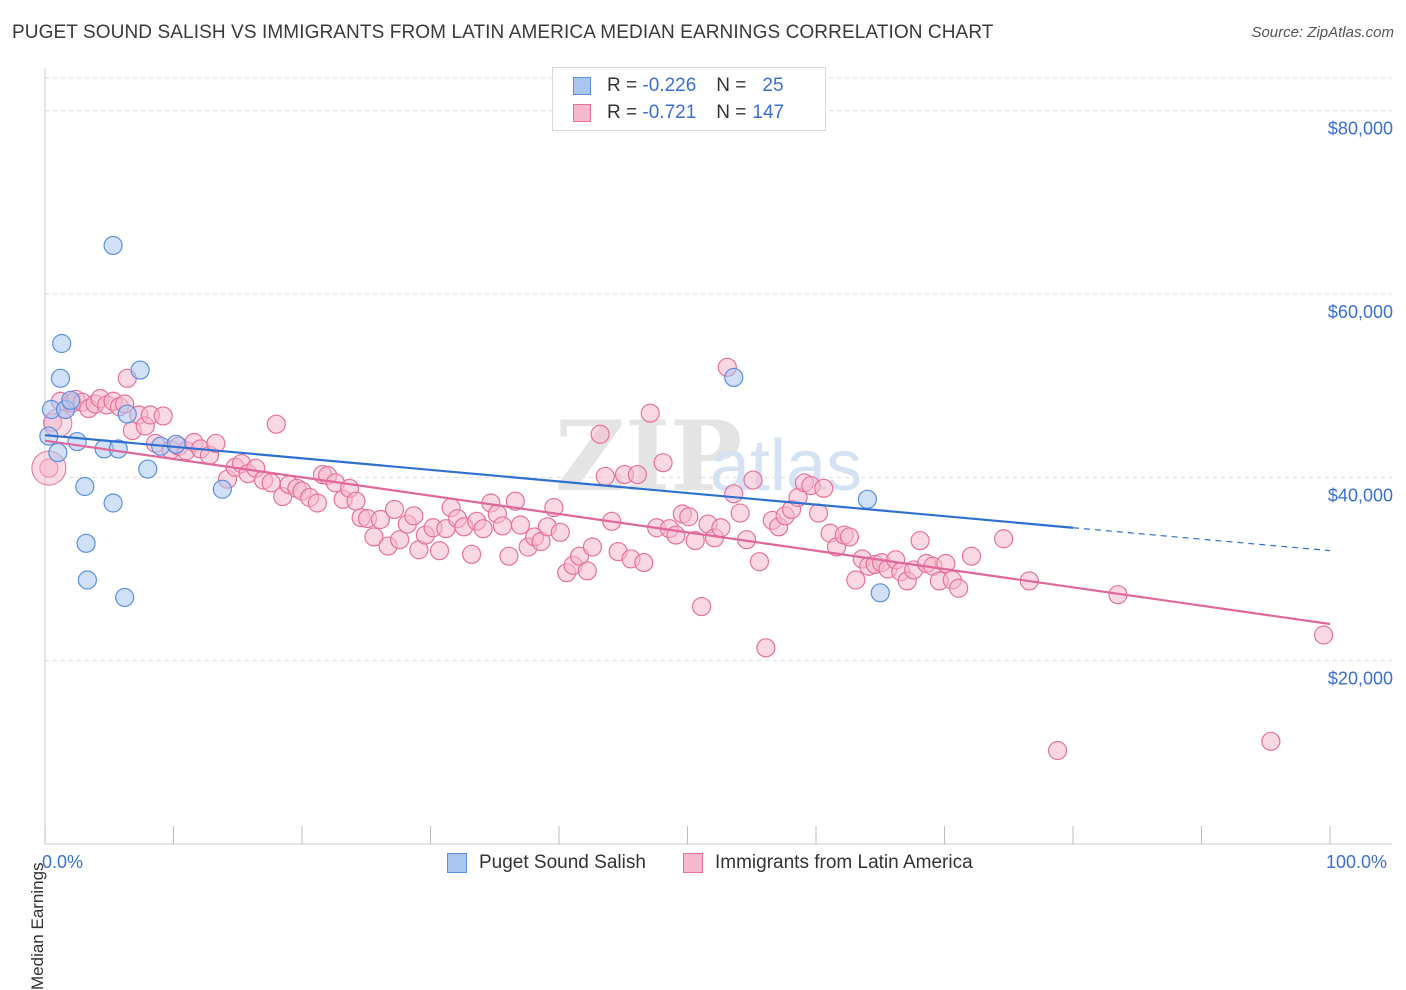 The image size is (1406, 990). What do you see at coordinates (559, 481) in the screenshot?
I see `trend-line-salish` at bounding box center [559, 481].